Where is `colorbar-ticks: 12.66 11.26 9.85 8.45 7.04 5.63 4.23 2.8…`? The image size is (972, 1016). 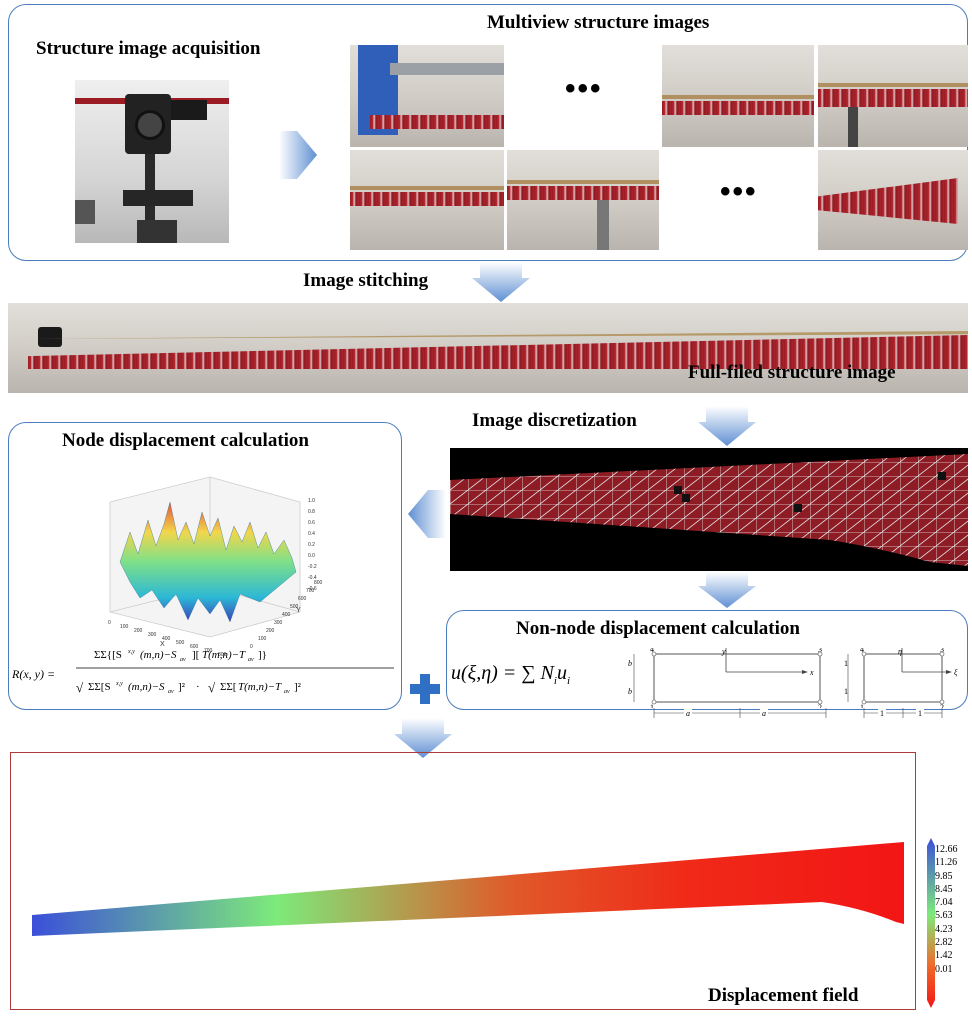
colorbar-ticks: 12.66 11.26 9.85 8.45 7.04 5.63 4.23 2.8… is located at coordinates (946, 909).